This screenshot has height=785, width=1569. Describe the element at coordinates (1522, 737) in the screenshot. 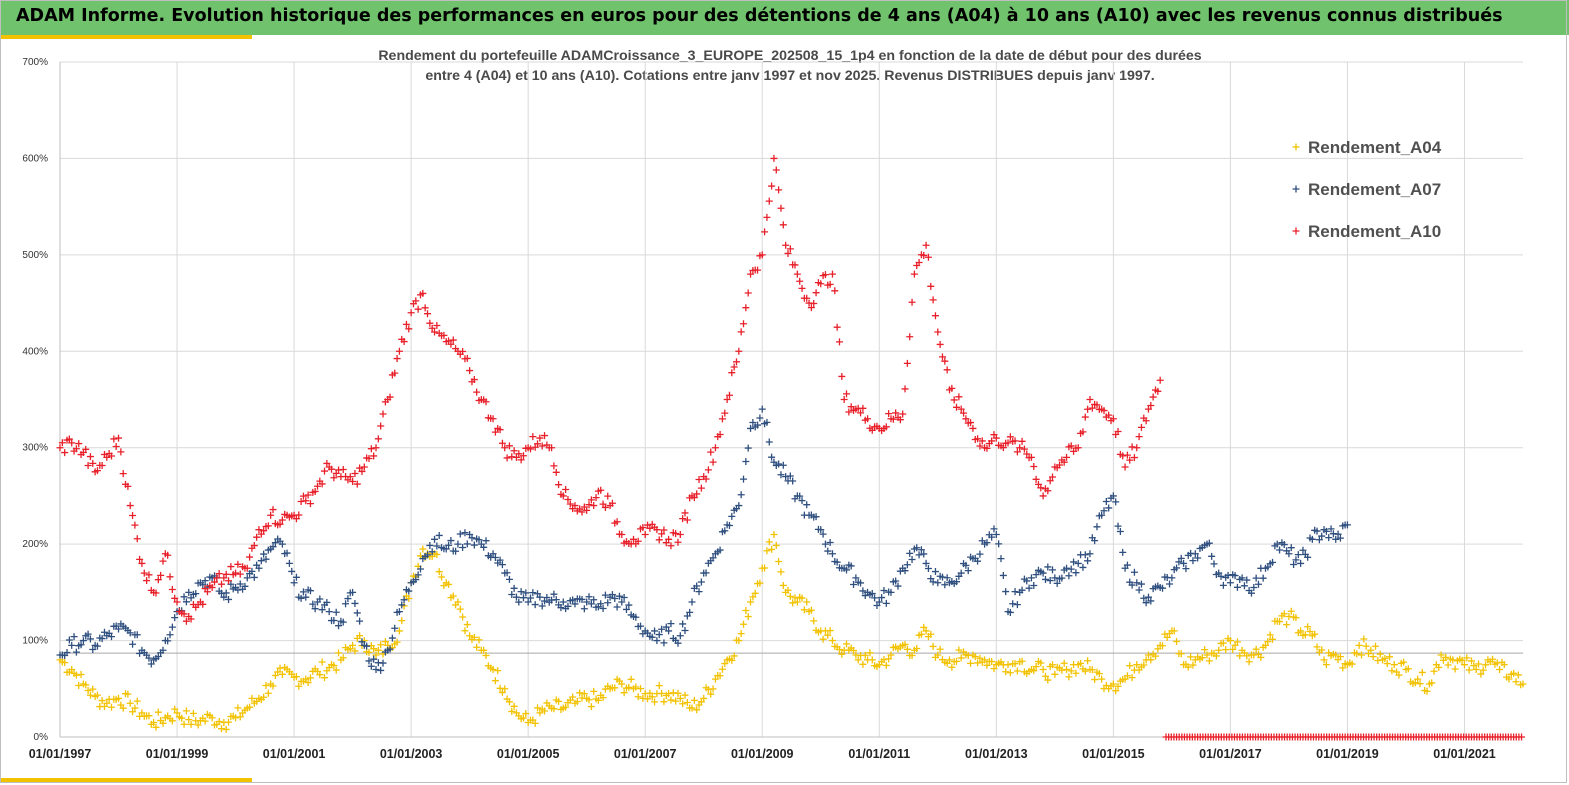

I see `rendement-a10-zero-tail-point` at that location.